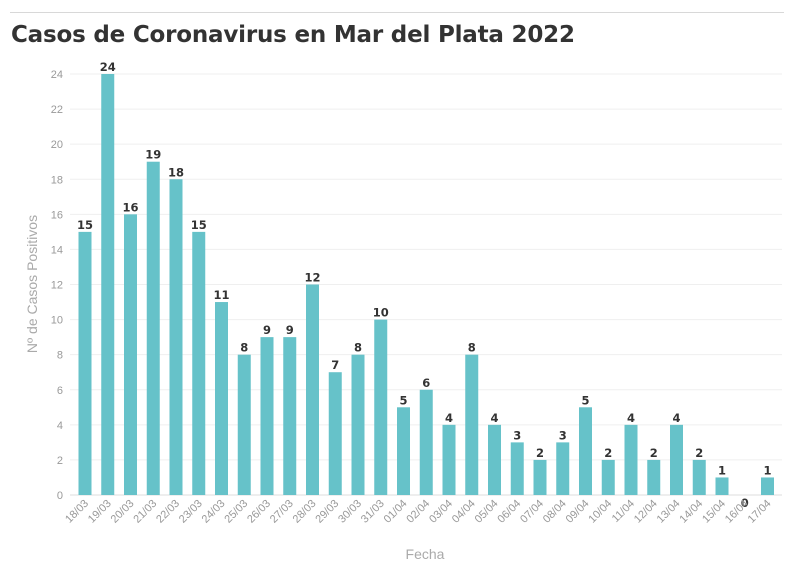 This screenshot has height=575, width=796. Describe the element at coordinates (532, 512) in the screenshot. I see `x-tick-label: 07/04` at that location.